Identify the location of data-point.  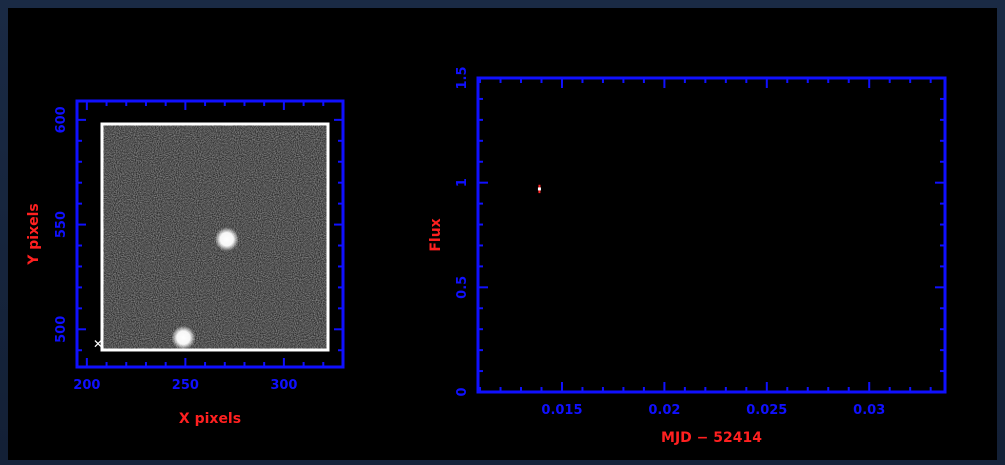
(539, 189).